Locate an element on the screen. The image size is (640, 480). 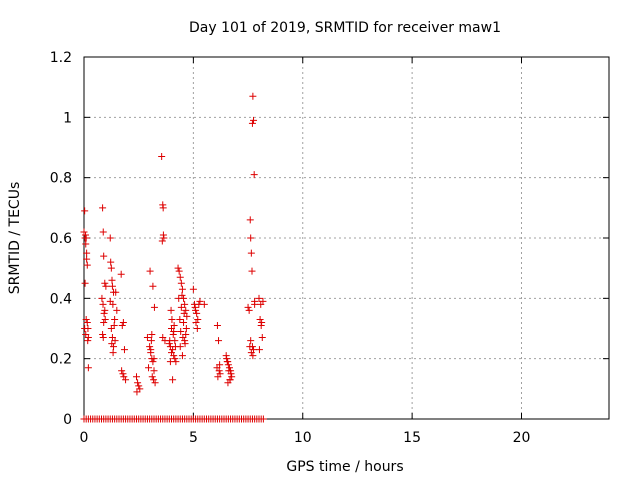
y-tick-label-1: 1 is located at coordinates (67, 118).